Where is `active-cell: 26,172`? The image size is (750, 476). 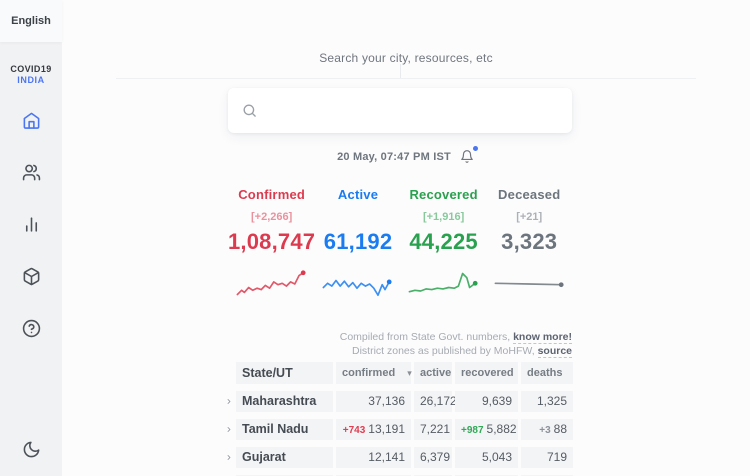 active-cell: 26,172 is located at coordinates (435, 401).